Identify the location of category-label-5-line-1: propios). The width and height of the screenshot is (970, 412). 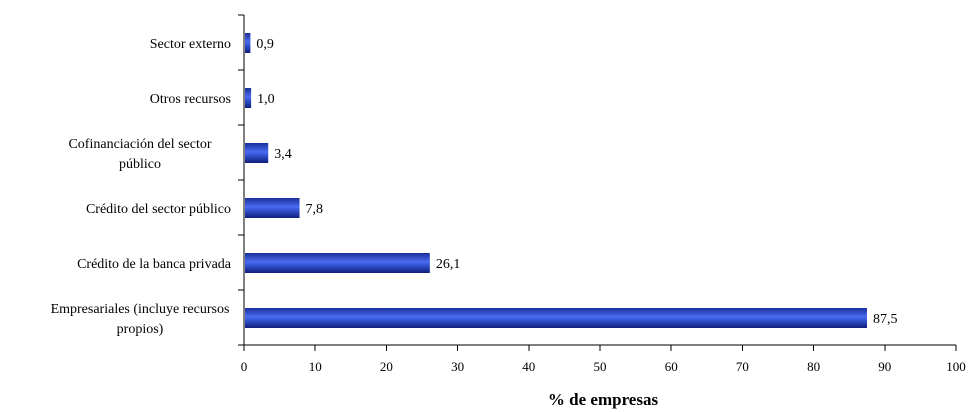
(140, 329).